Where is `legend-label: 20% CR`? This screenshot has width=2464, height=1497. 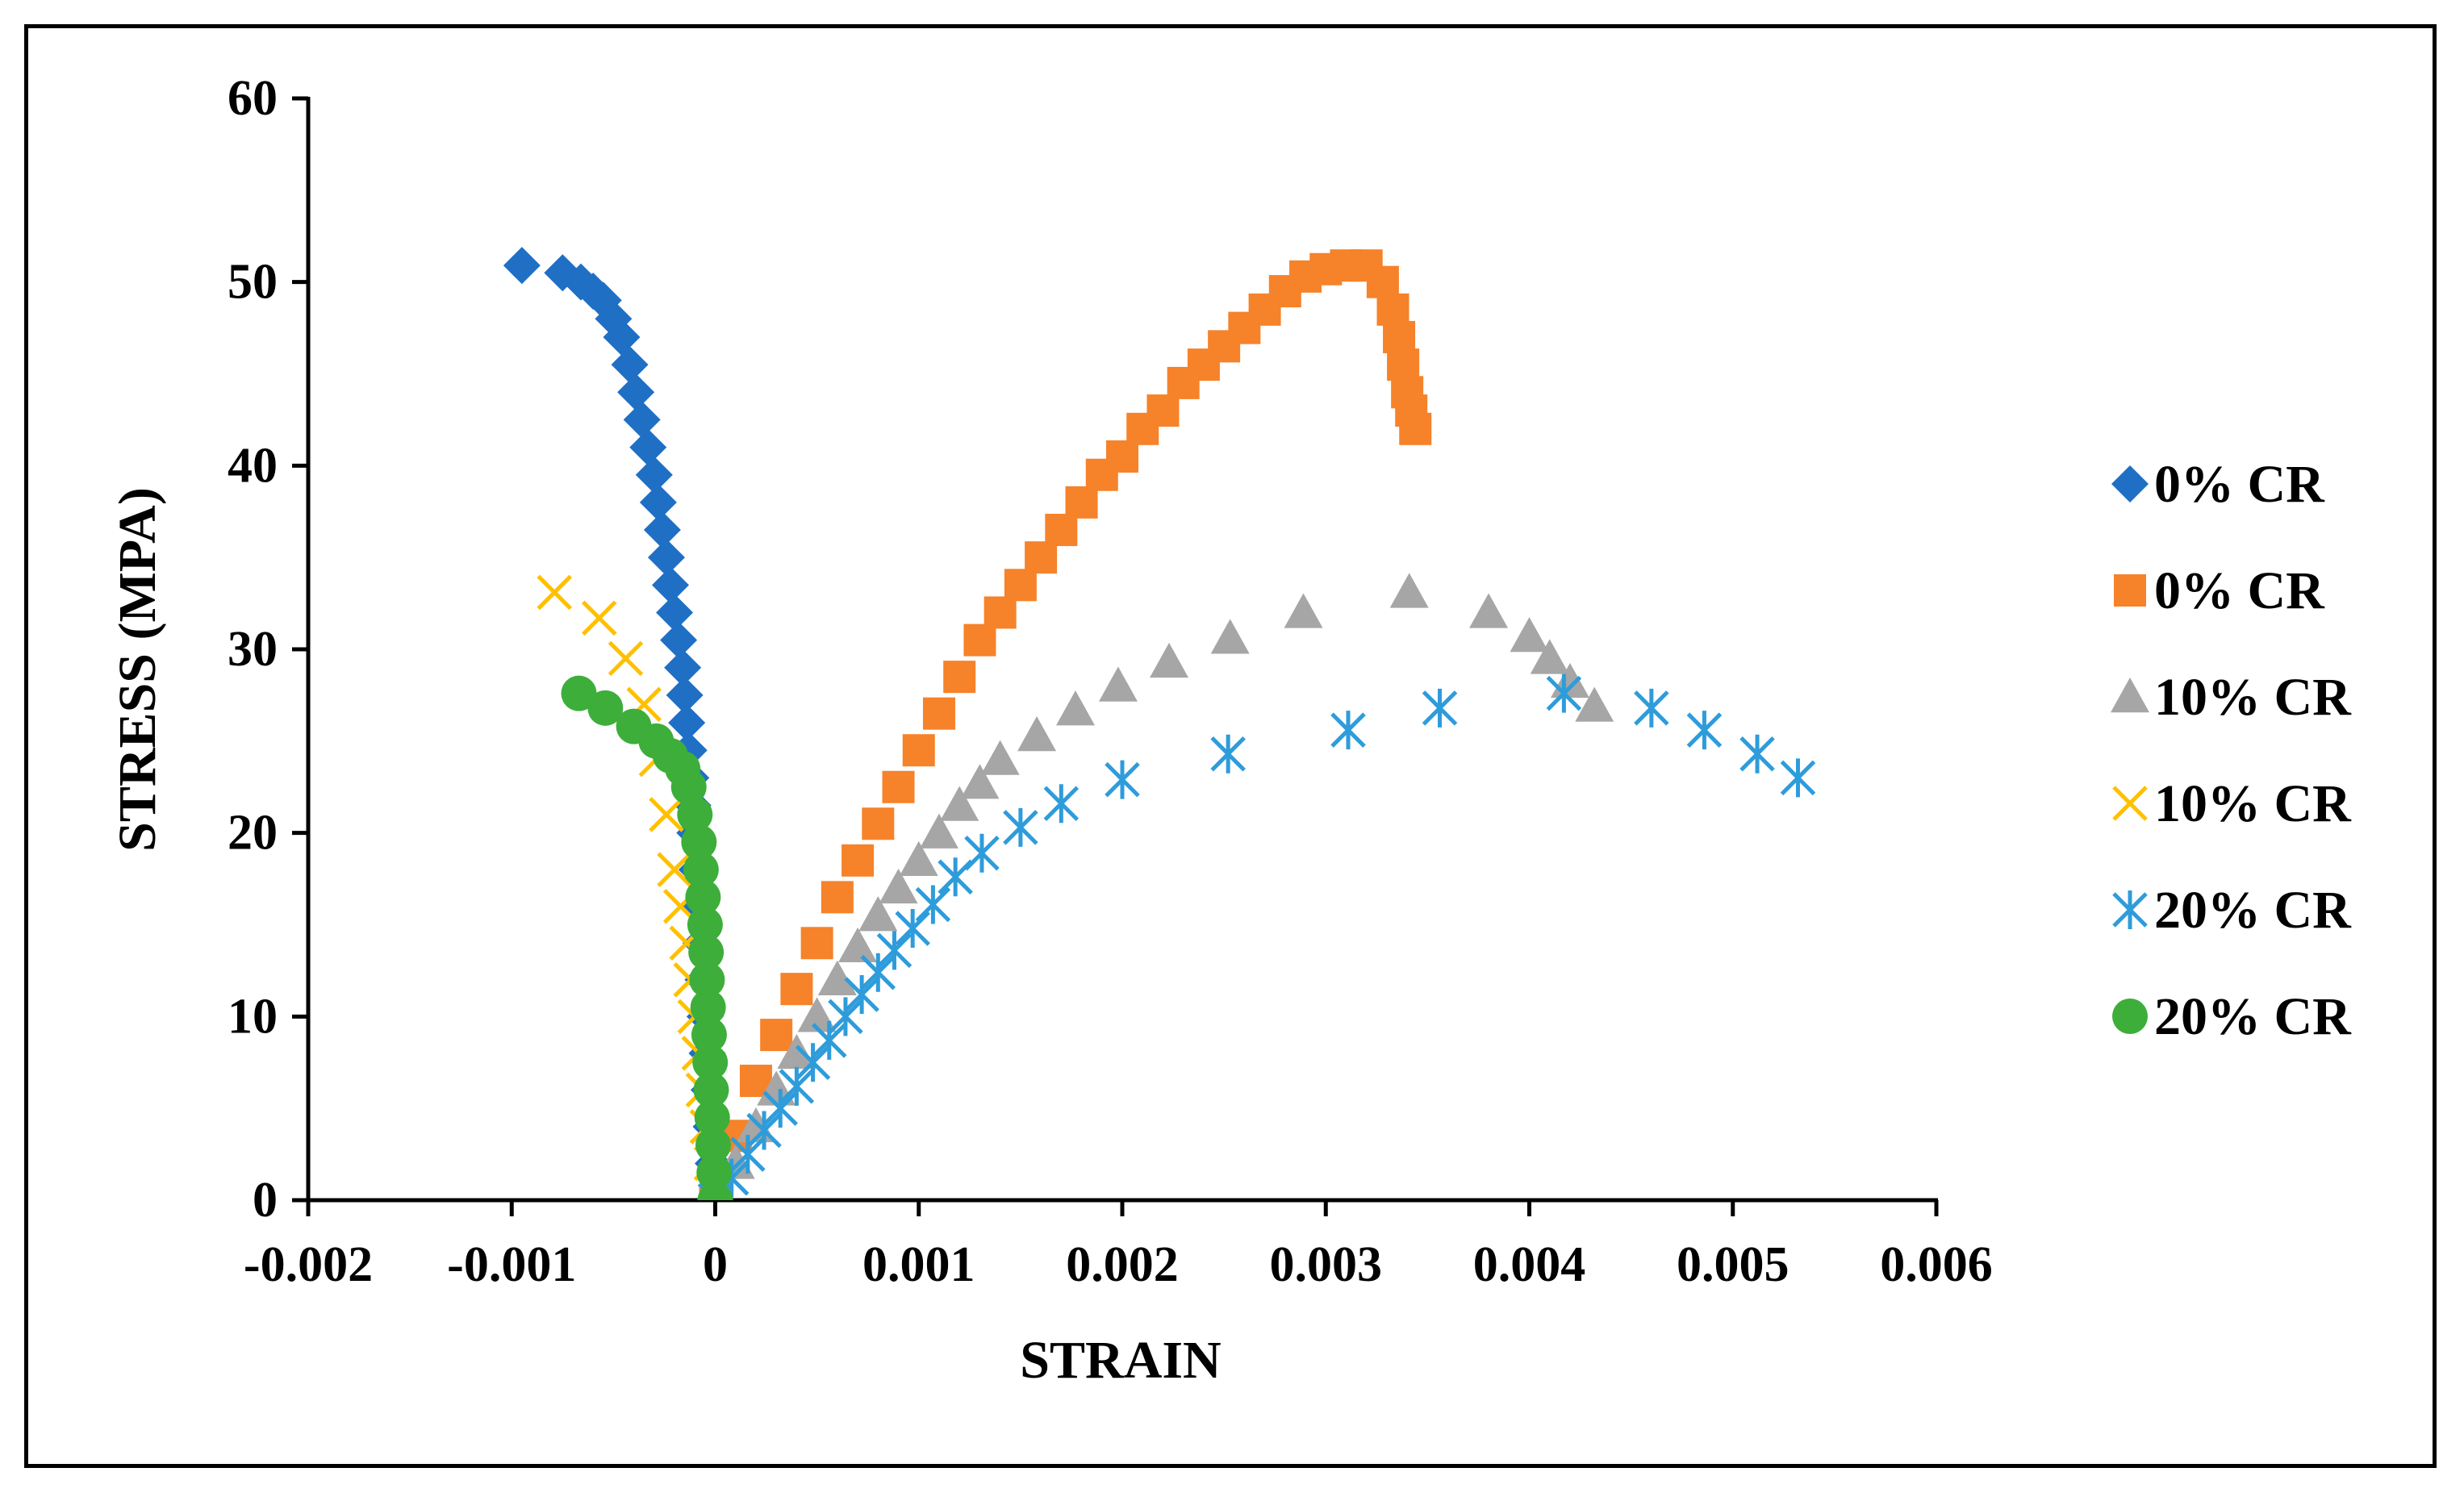
legend-label: 20% CR is located at coordinates (2253, 910).